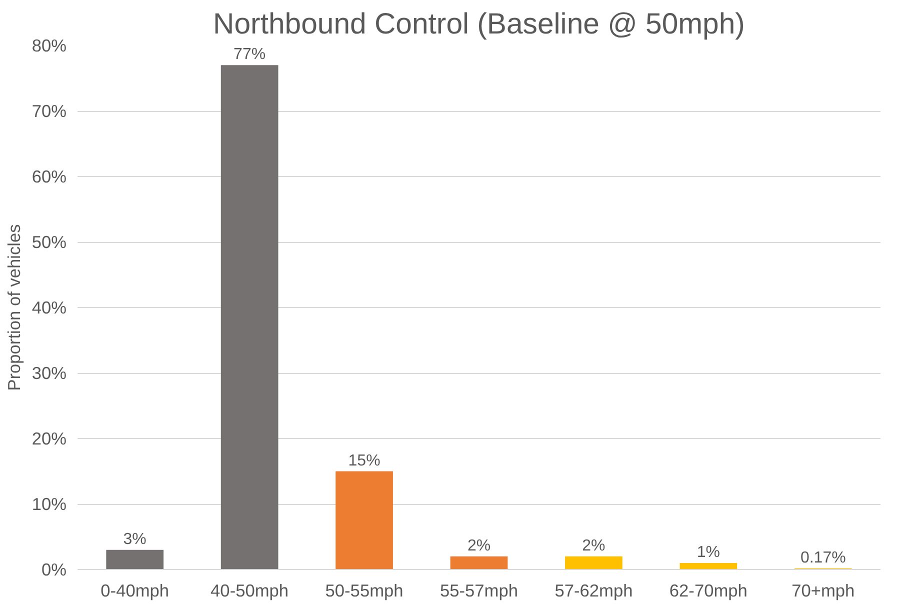 This screenshot has width=903, height=606. Describe the element at coordinates (14, 307) in the screenshot. I see `y-axis-title: Proportion of vehicles` at that location.